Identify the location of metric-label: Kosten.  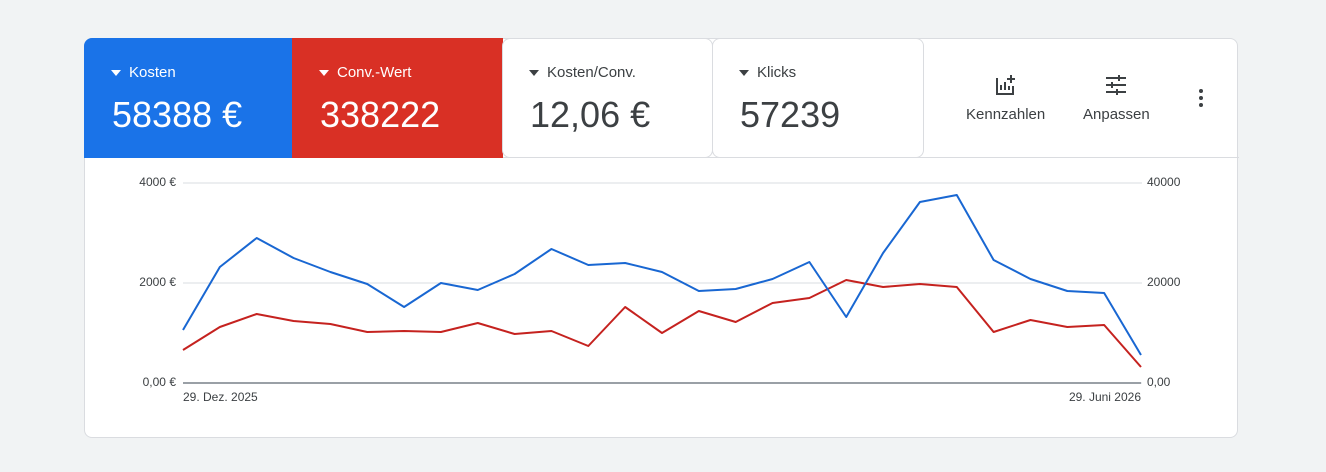
(152, 72).